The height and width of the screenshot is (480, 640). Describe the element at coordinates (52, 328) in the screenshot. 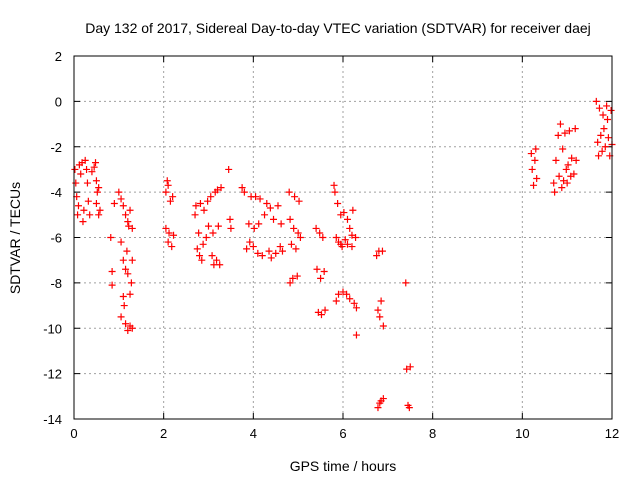

I see `y-tick-label: -10` at that location.